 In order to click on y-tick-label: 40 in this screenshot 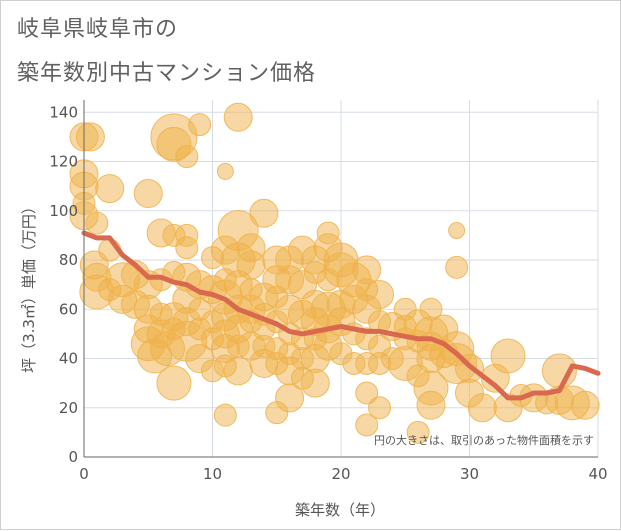, I will do `click(68, 359)`.